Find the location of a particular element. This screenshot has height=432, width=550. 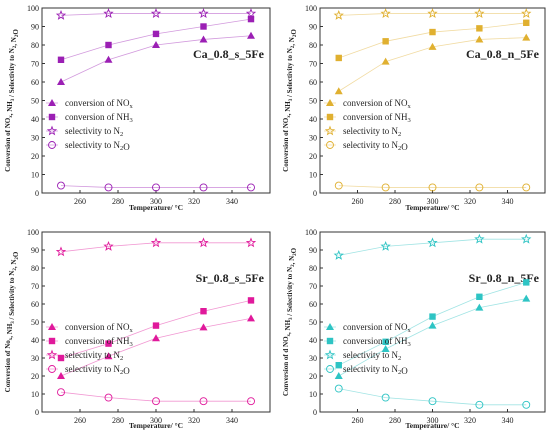

chart-title: Ca_0.8_s_5Fe is located at coordinates (229, 54).